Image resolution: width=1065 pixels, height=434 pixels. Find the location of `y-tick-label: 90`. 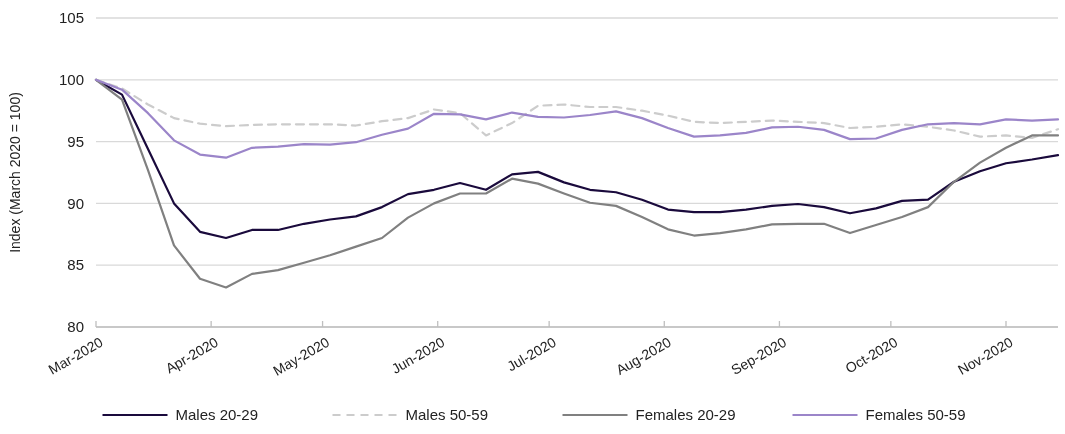

y-tick-label: 90 is located at coordinates (75, 203).